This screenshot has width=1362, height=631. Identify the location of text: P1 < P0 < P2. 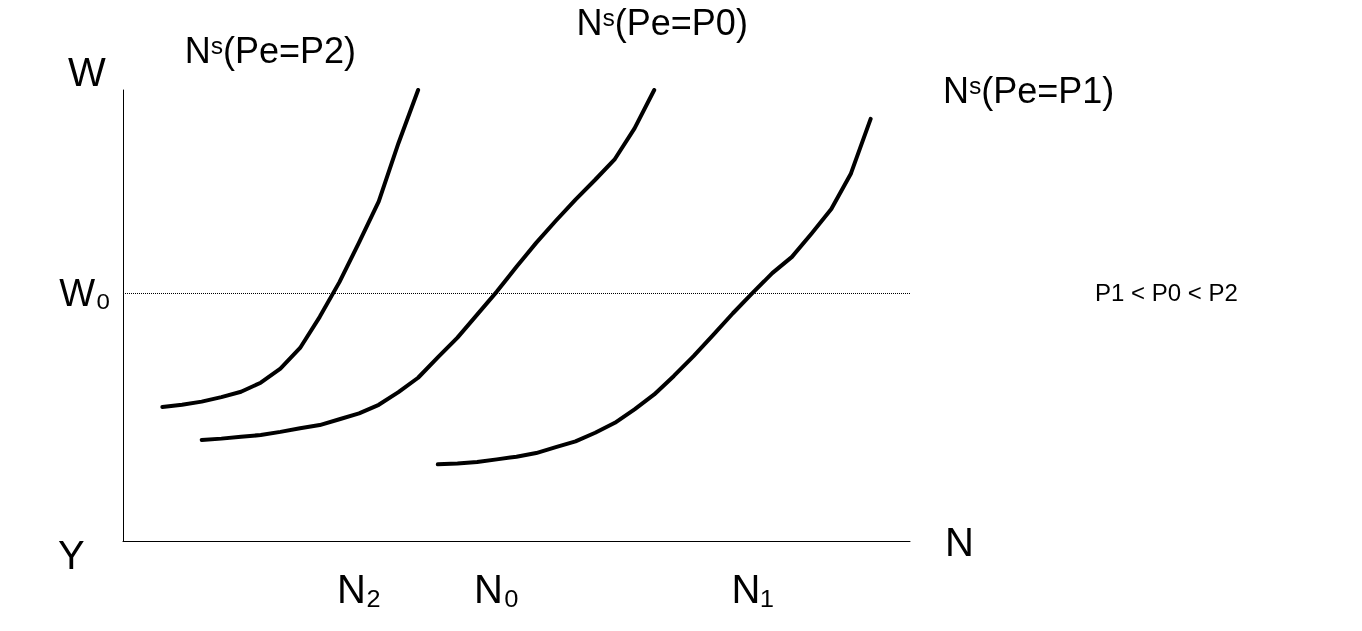
(1166, 292).